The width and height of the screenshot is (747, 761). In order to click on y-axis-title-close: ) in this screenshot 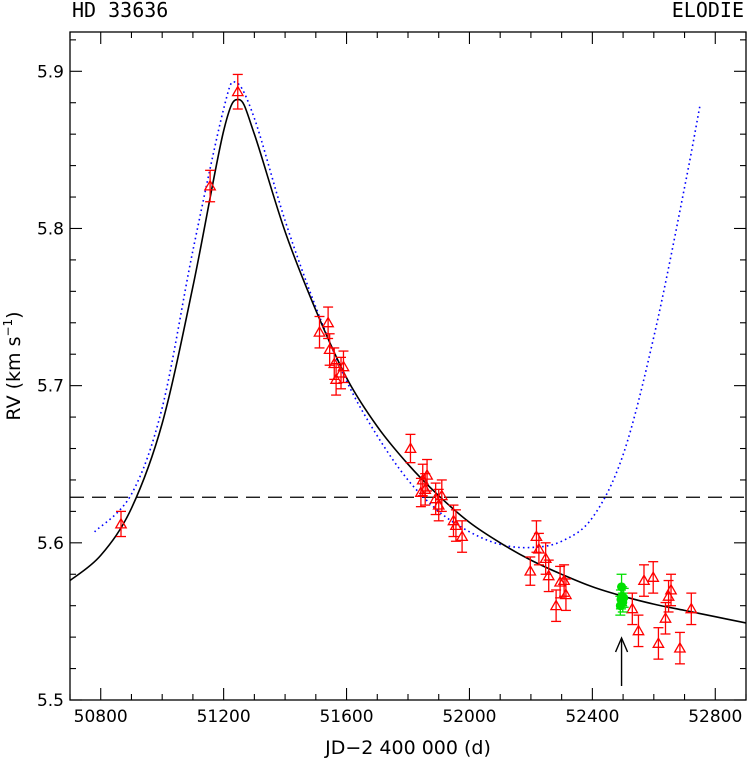, I will do `click(14, 314)`.